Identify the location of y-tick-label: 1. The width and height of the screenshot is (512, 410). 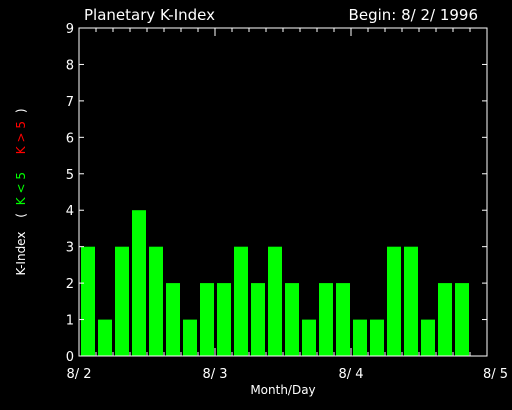
(70, 321).